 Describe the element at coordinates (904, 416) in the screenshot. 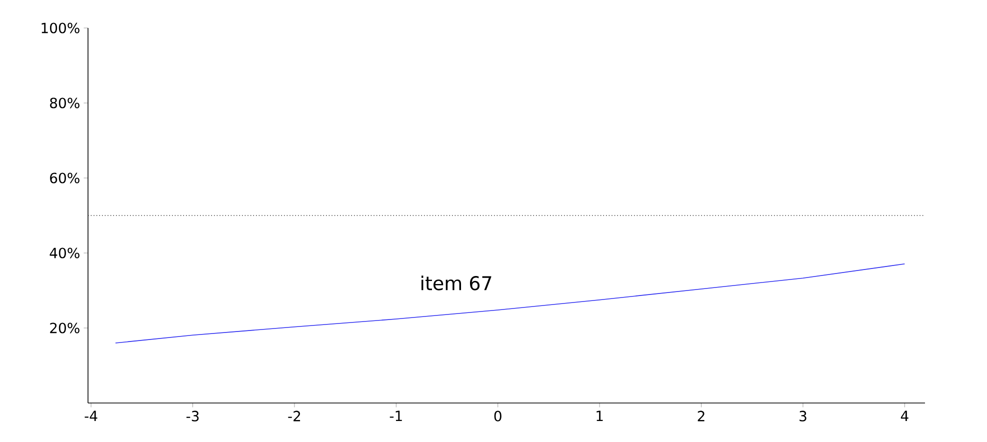

I see `x-tick-label: 4` at that location.